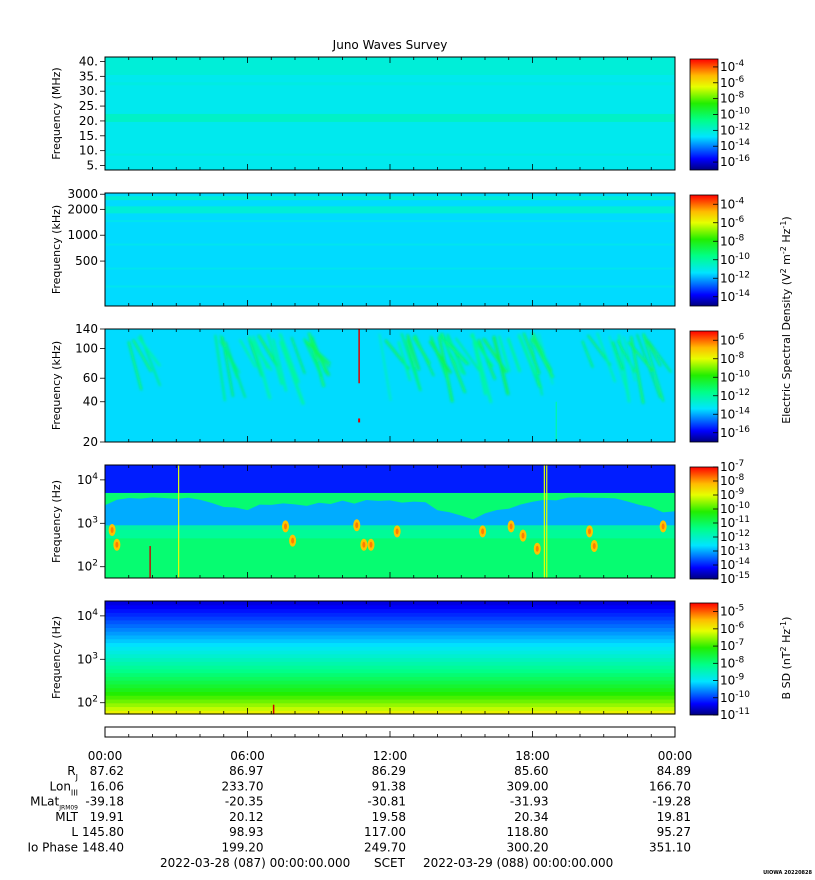 Image resolution: width=815 pixels, height=880 pixels. I want to click on ephemeris-value: 95.27, so click(674, 832).